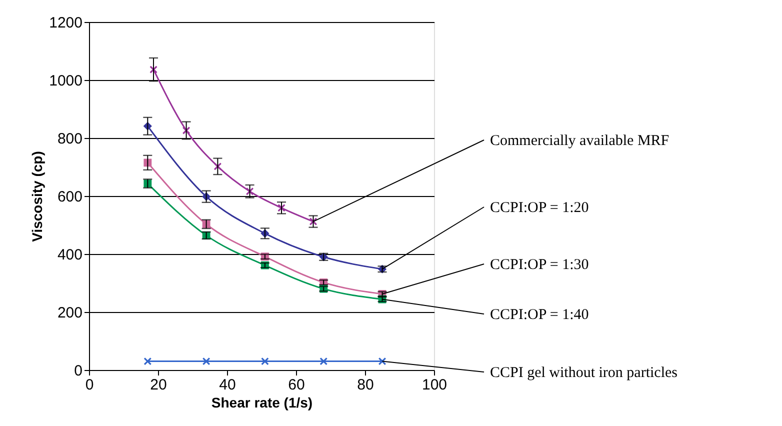  I want to click on x-tick-label: 20, so click(158, 385).